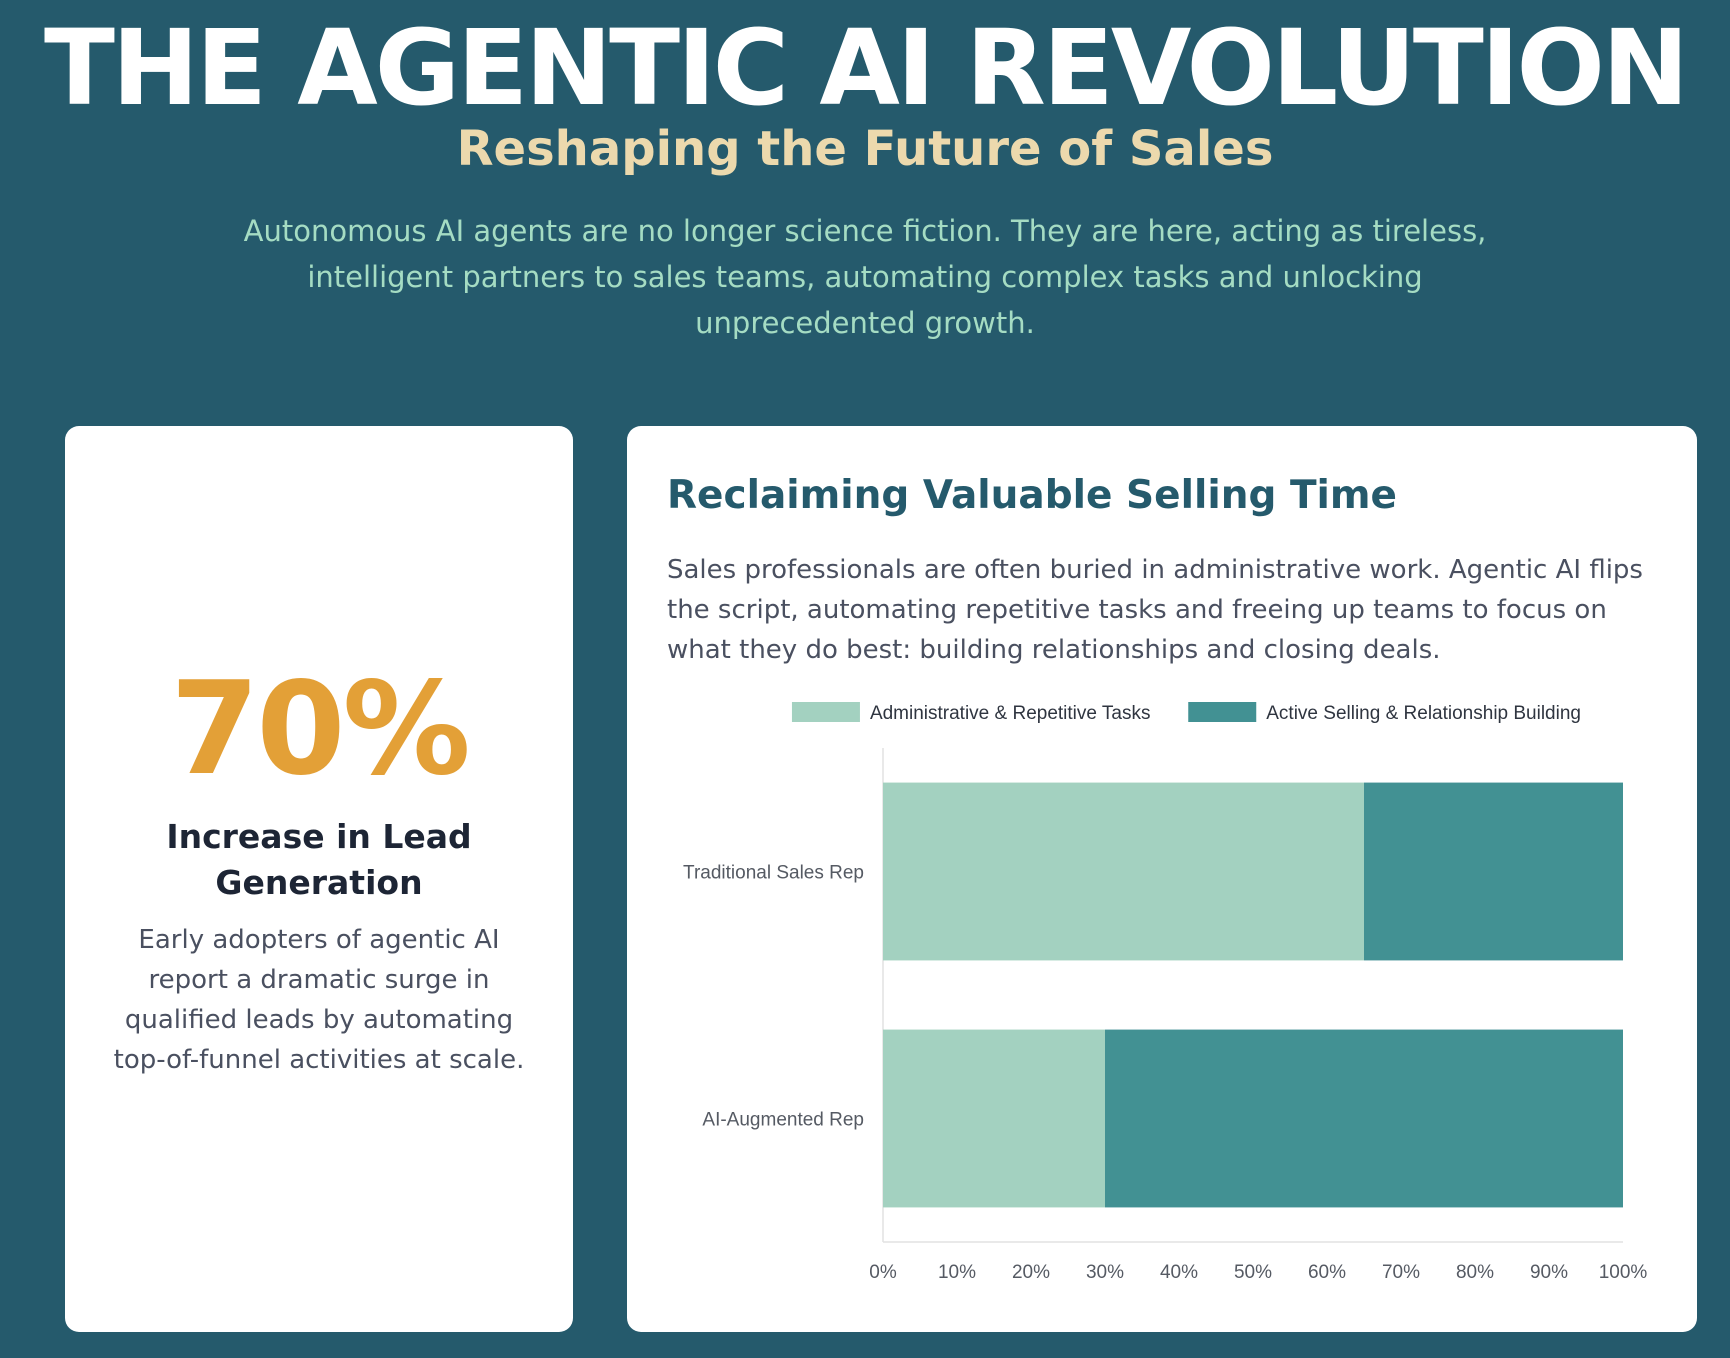 The height and width of the screenshot is (1358, 1730). I want to click on category-label: AI-Augmented Rep, so click(783, 1120).